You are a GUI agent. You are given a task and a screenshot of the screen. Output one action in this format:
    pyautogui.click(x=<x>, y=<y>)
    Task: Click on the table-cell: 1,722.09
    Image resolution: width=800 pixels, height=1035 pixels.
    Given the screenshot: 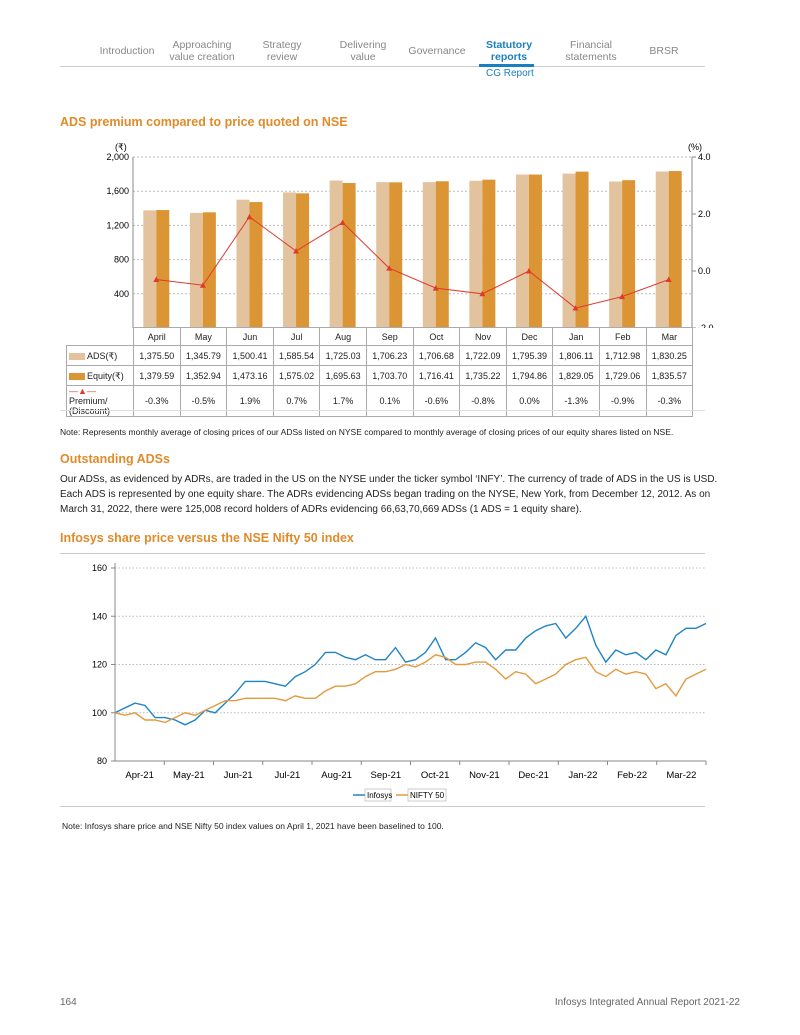 What is the action you would take?
    pyautogui.click(x=483, y=355)
    